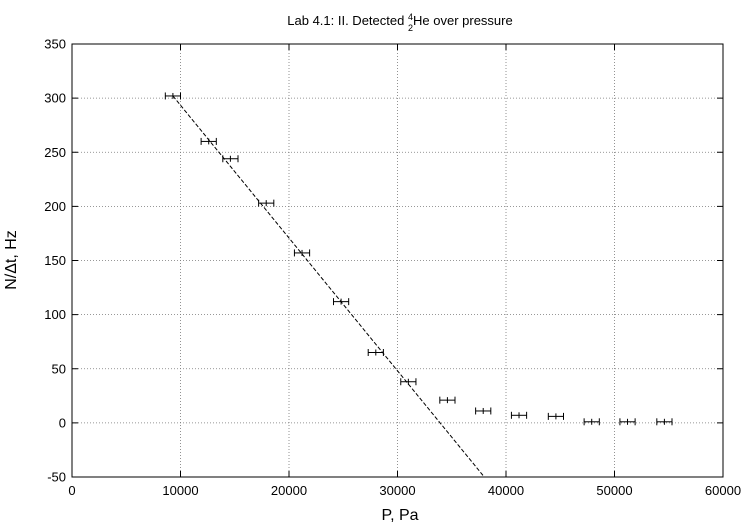 This screenshot has height=525, width=750. What do you see at coordinates (56, 477) in the screenshot?
I see `y-tick-label: -50` at bounding box center [56, 477].